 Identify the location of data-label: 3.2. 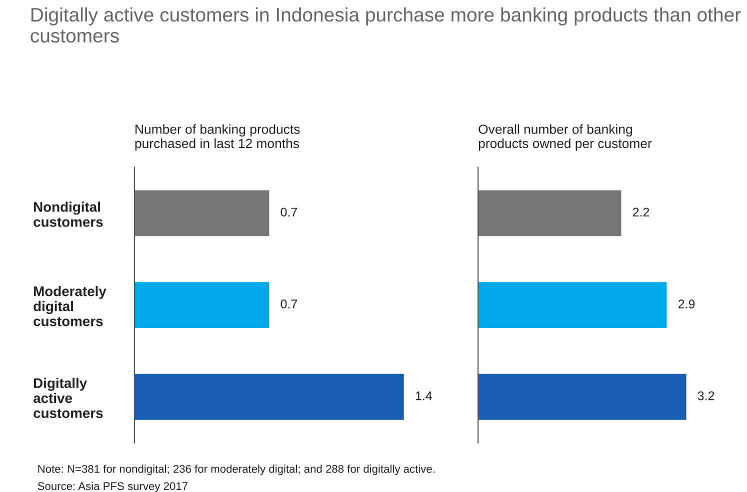
(706, 395).